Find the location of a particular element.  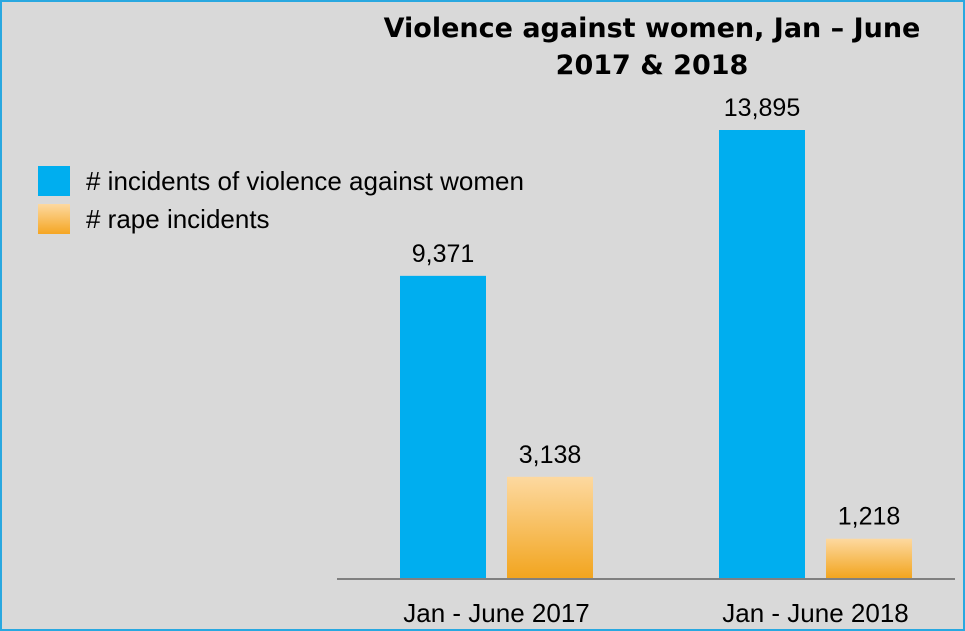

data-label-violence-1: 13,895 is located at coordinates (762, 108).